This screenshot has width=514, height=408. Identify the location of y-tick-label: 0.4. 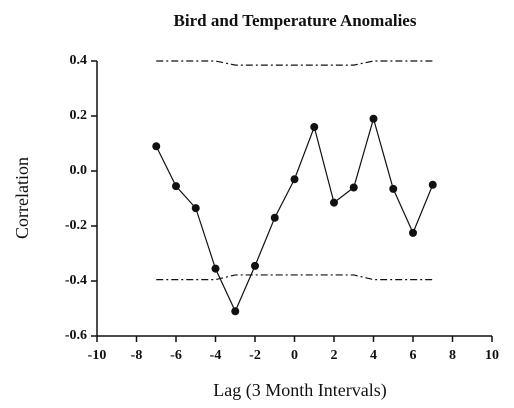
(79, 60).